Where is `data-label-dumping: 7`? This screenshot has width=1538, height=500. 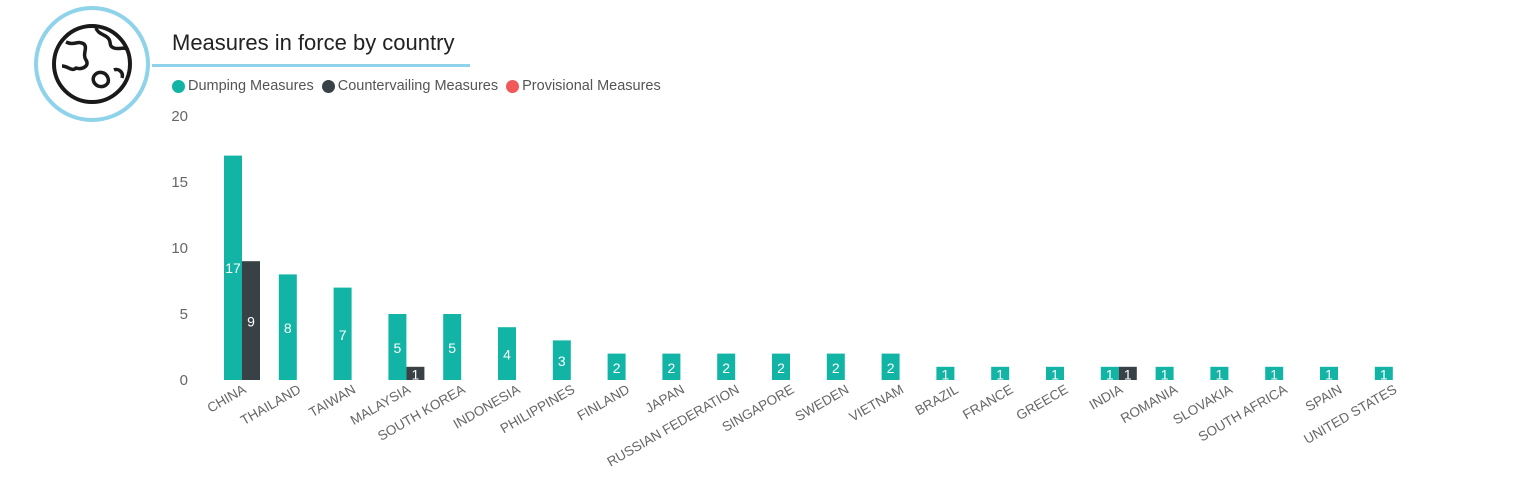
data-label-dumping: 7 is located at coordinates (343, 335).